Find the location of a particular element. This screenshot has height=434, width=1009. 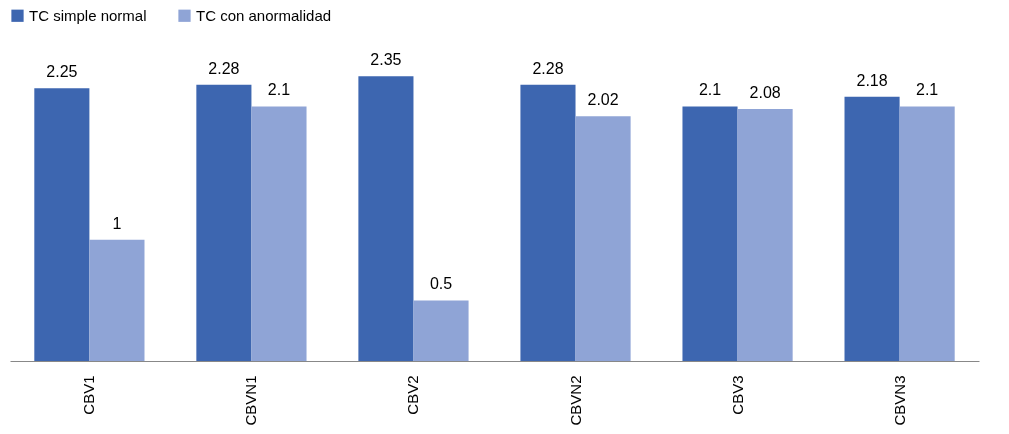

x-tick-label: CBVN2 is located at coordinates (575, 400).